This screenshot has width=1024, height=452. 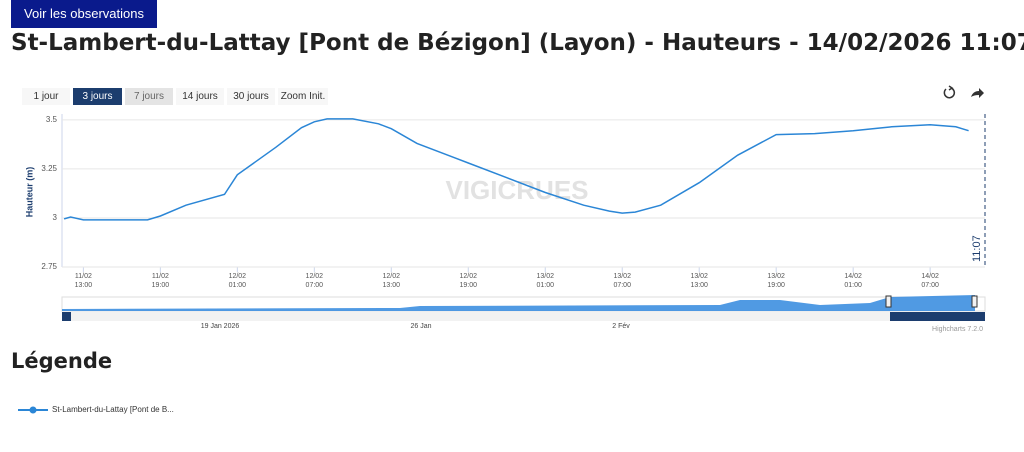 I want to click on watermark: VIGICRUES, so click(x=516, y=190).